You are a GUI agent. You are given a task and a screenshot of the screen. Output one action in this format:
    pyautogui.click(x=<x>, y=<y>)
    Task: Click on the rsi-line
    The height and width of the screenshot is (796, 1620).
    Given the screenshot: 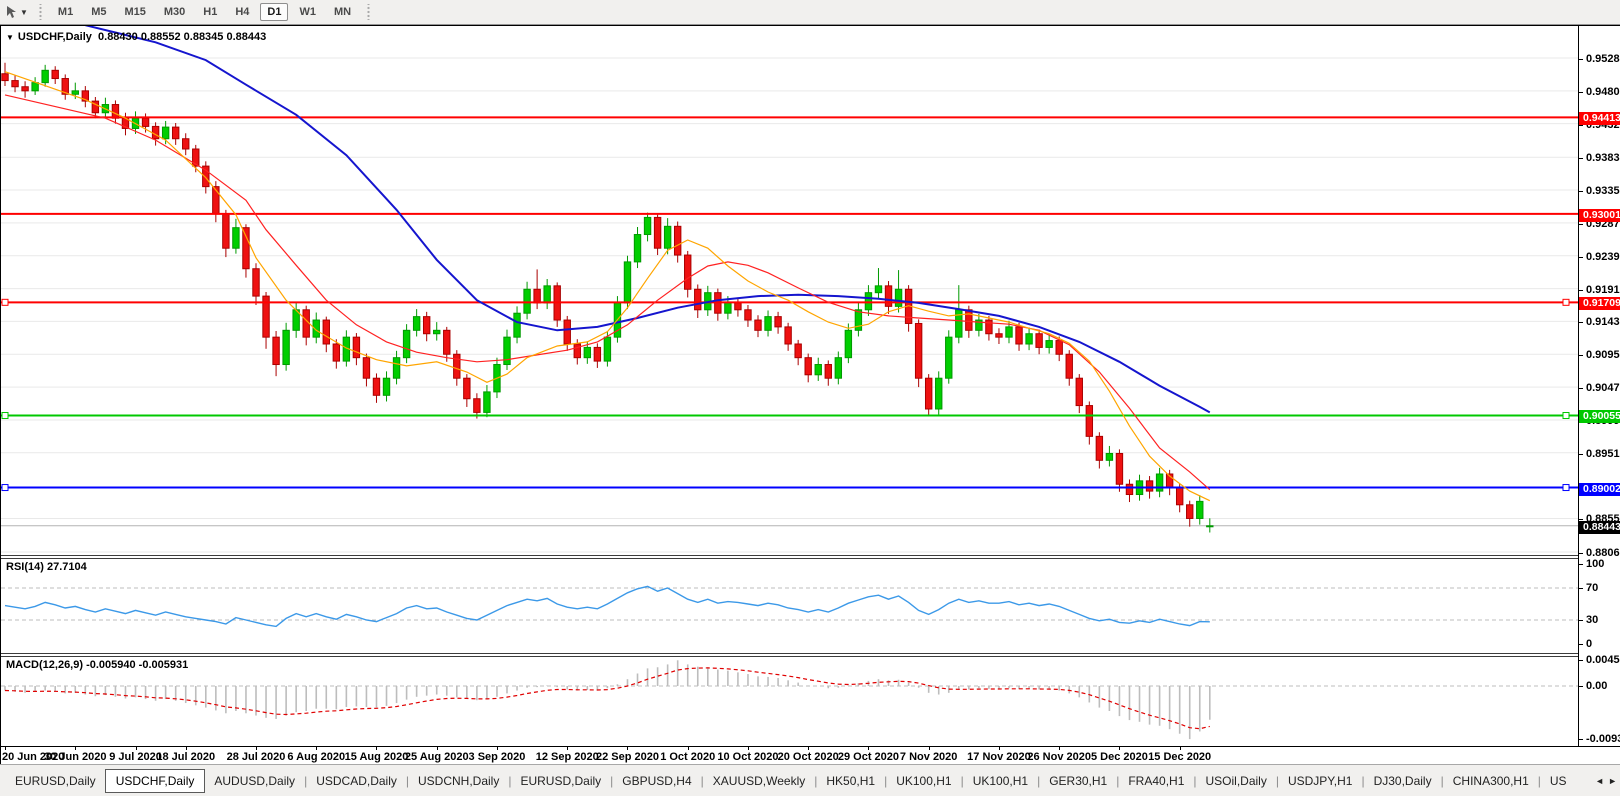 What is the action you would take?
    pyautogui.click(x=607, y=606)
    